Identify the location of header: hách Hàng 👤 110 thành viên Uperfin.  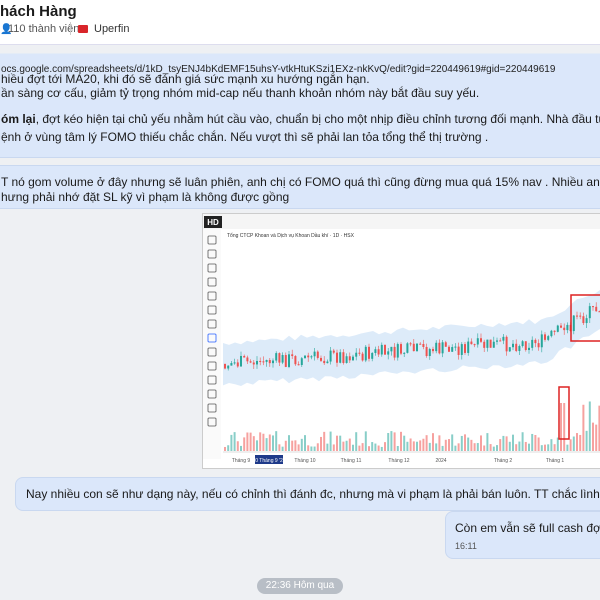
(300, 22).